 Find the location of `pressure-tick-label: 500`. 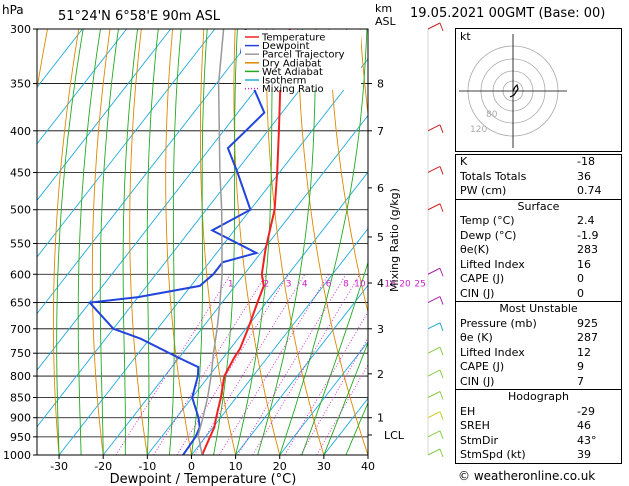

pressure-tick-label: 500 is located at coordinates (20, 210).